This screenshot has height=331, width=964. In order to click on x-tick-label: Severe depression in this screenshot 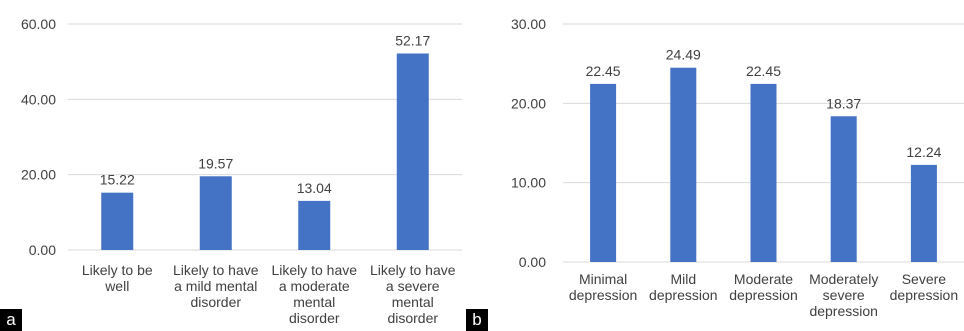, I will do `click(924, 287)`.